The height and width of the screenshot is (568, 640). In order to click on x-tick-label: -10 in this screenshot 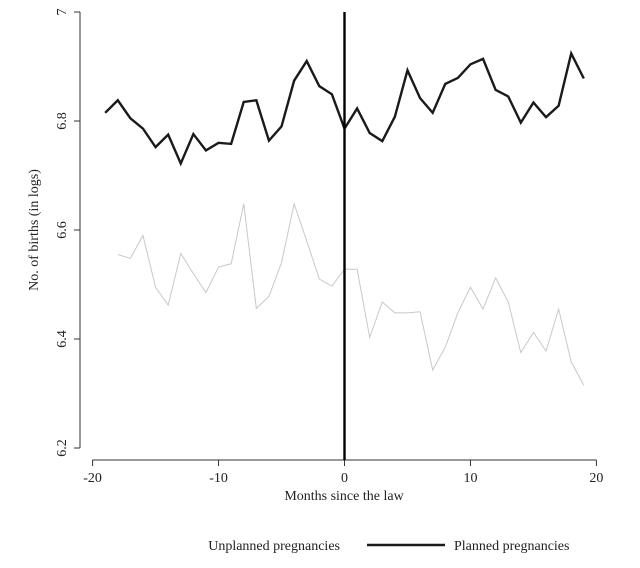, I will do `click(218, 478)`.